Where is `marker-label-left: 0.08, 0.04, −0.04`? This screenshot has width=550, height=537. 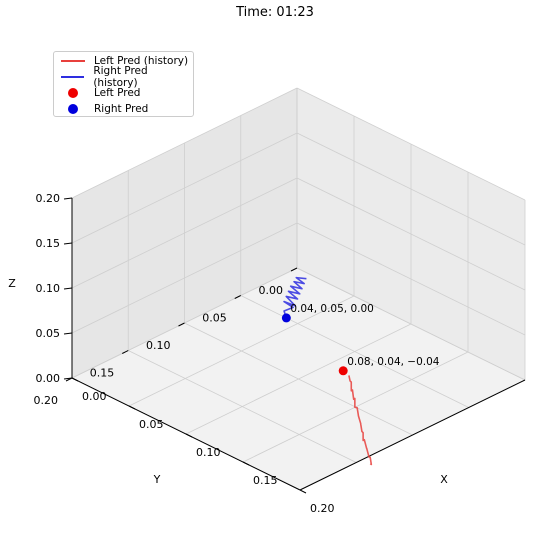 marker-label-left: 0.08, 0.04, −0.04 is located at coordinates (393, 362).